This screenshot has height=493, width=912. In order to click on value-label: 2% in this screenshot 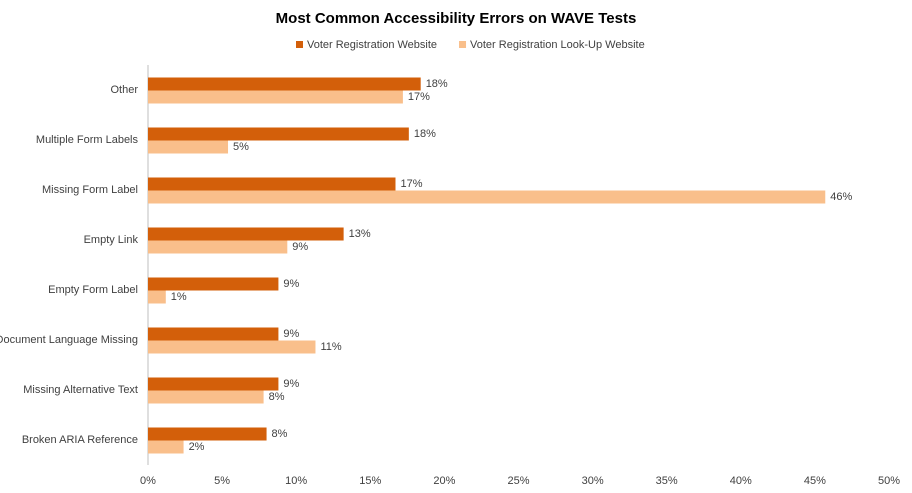, I will do `click(197, 447)`.